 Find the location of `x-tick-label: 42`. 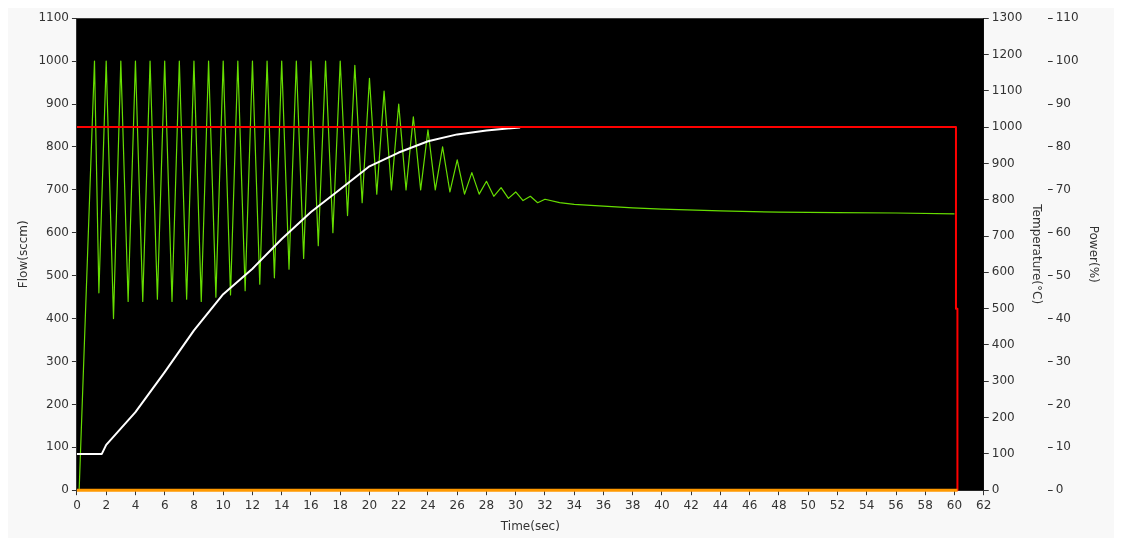

x-tick-label: 42 is located at coordinates (691, 504).